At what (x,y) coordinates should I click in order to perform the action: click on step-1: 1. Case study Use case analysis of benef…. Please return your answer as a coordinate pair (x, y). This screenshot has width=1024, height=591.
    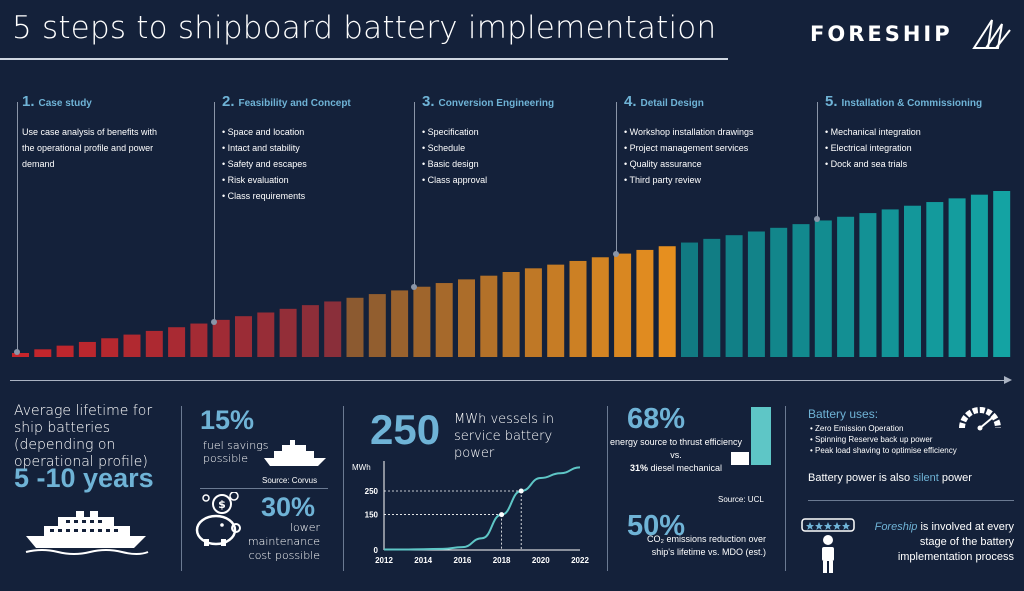
    Looking at the image, I should click on (92, 132).